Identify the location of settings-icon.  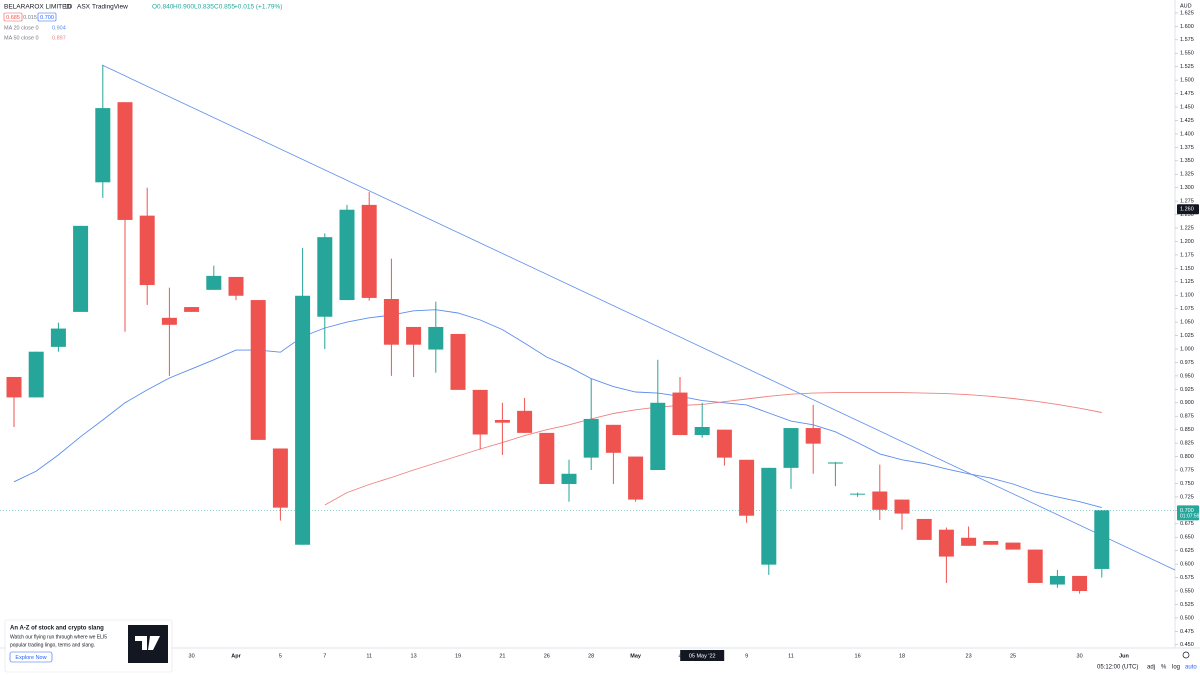
(1186, 655).